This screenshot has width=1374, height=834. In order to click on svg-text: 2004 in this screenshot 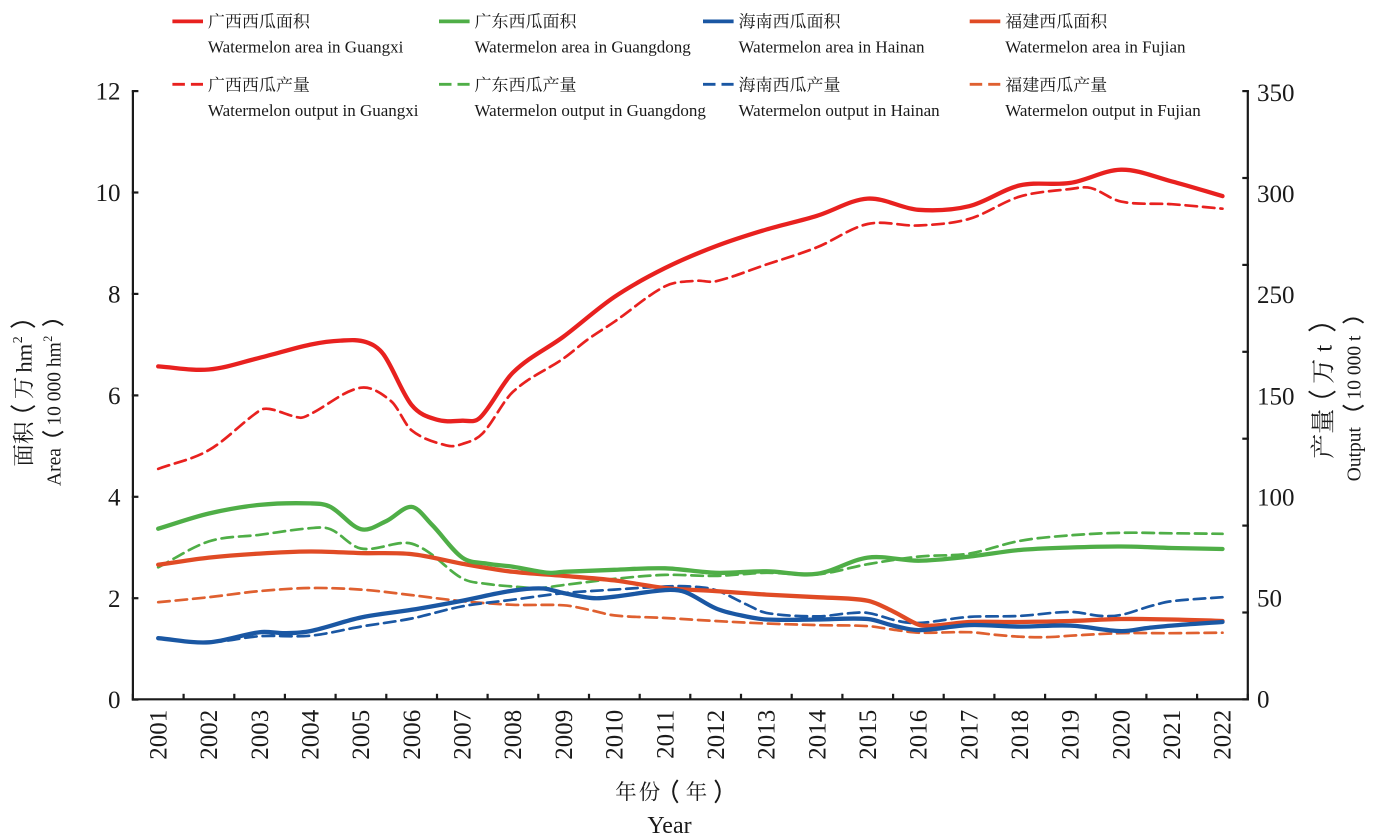, I will do `click(311, 734)`.